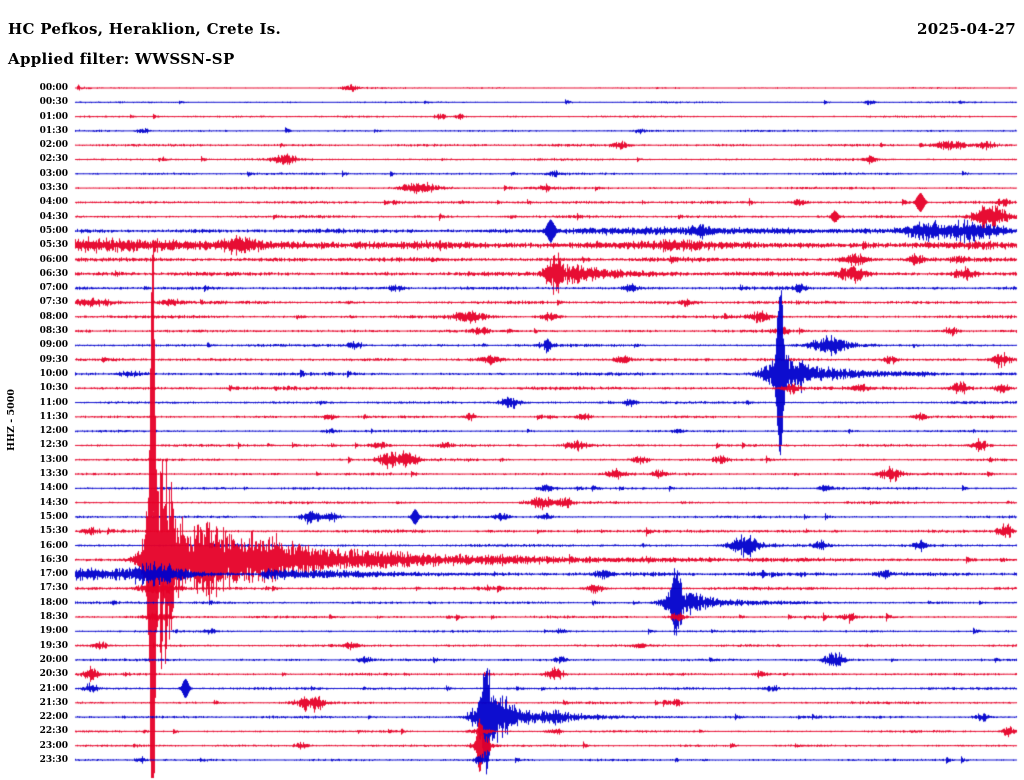 The width and height of the screenshot is (1024, 780). What do you see at coordinates (53, 273) in the screenshot?
I see `time-label: 06:30` at bounding box center [53, 273].